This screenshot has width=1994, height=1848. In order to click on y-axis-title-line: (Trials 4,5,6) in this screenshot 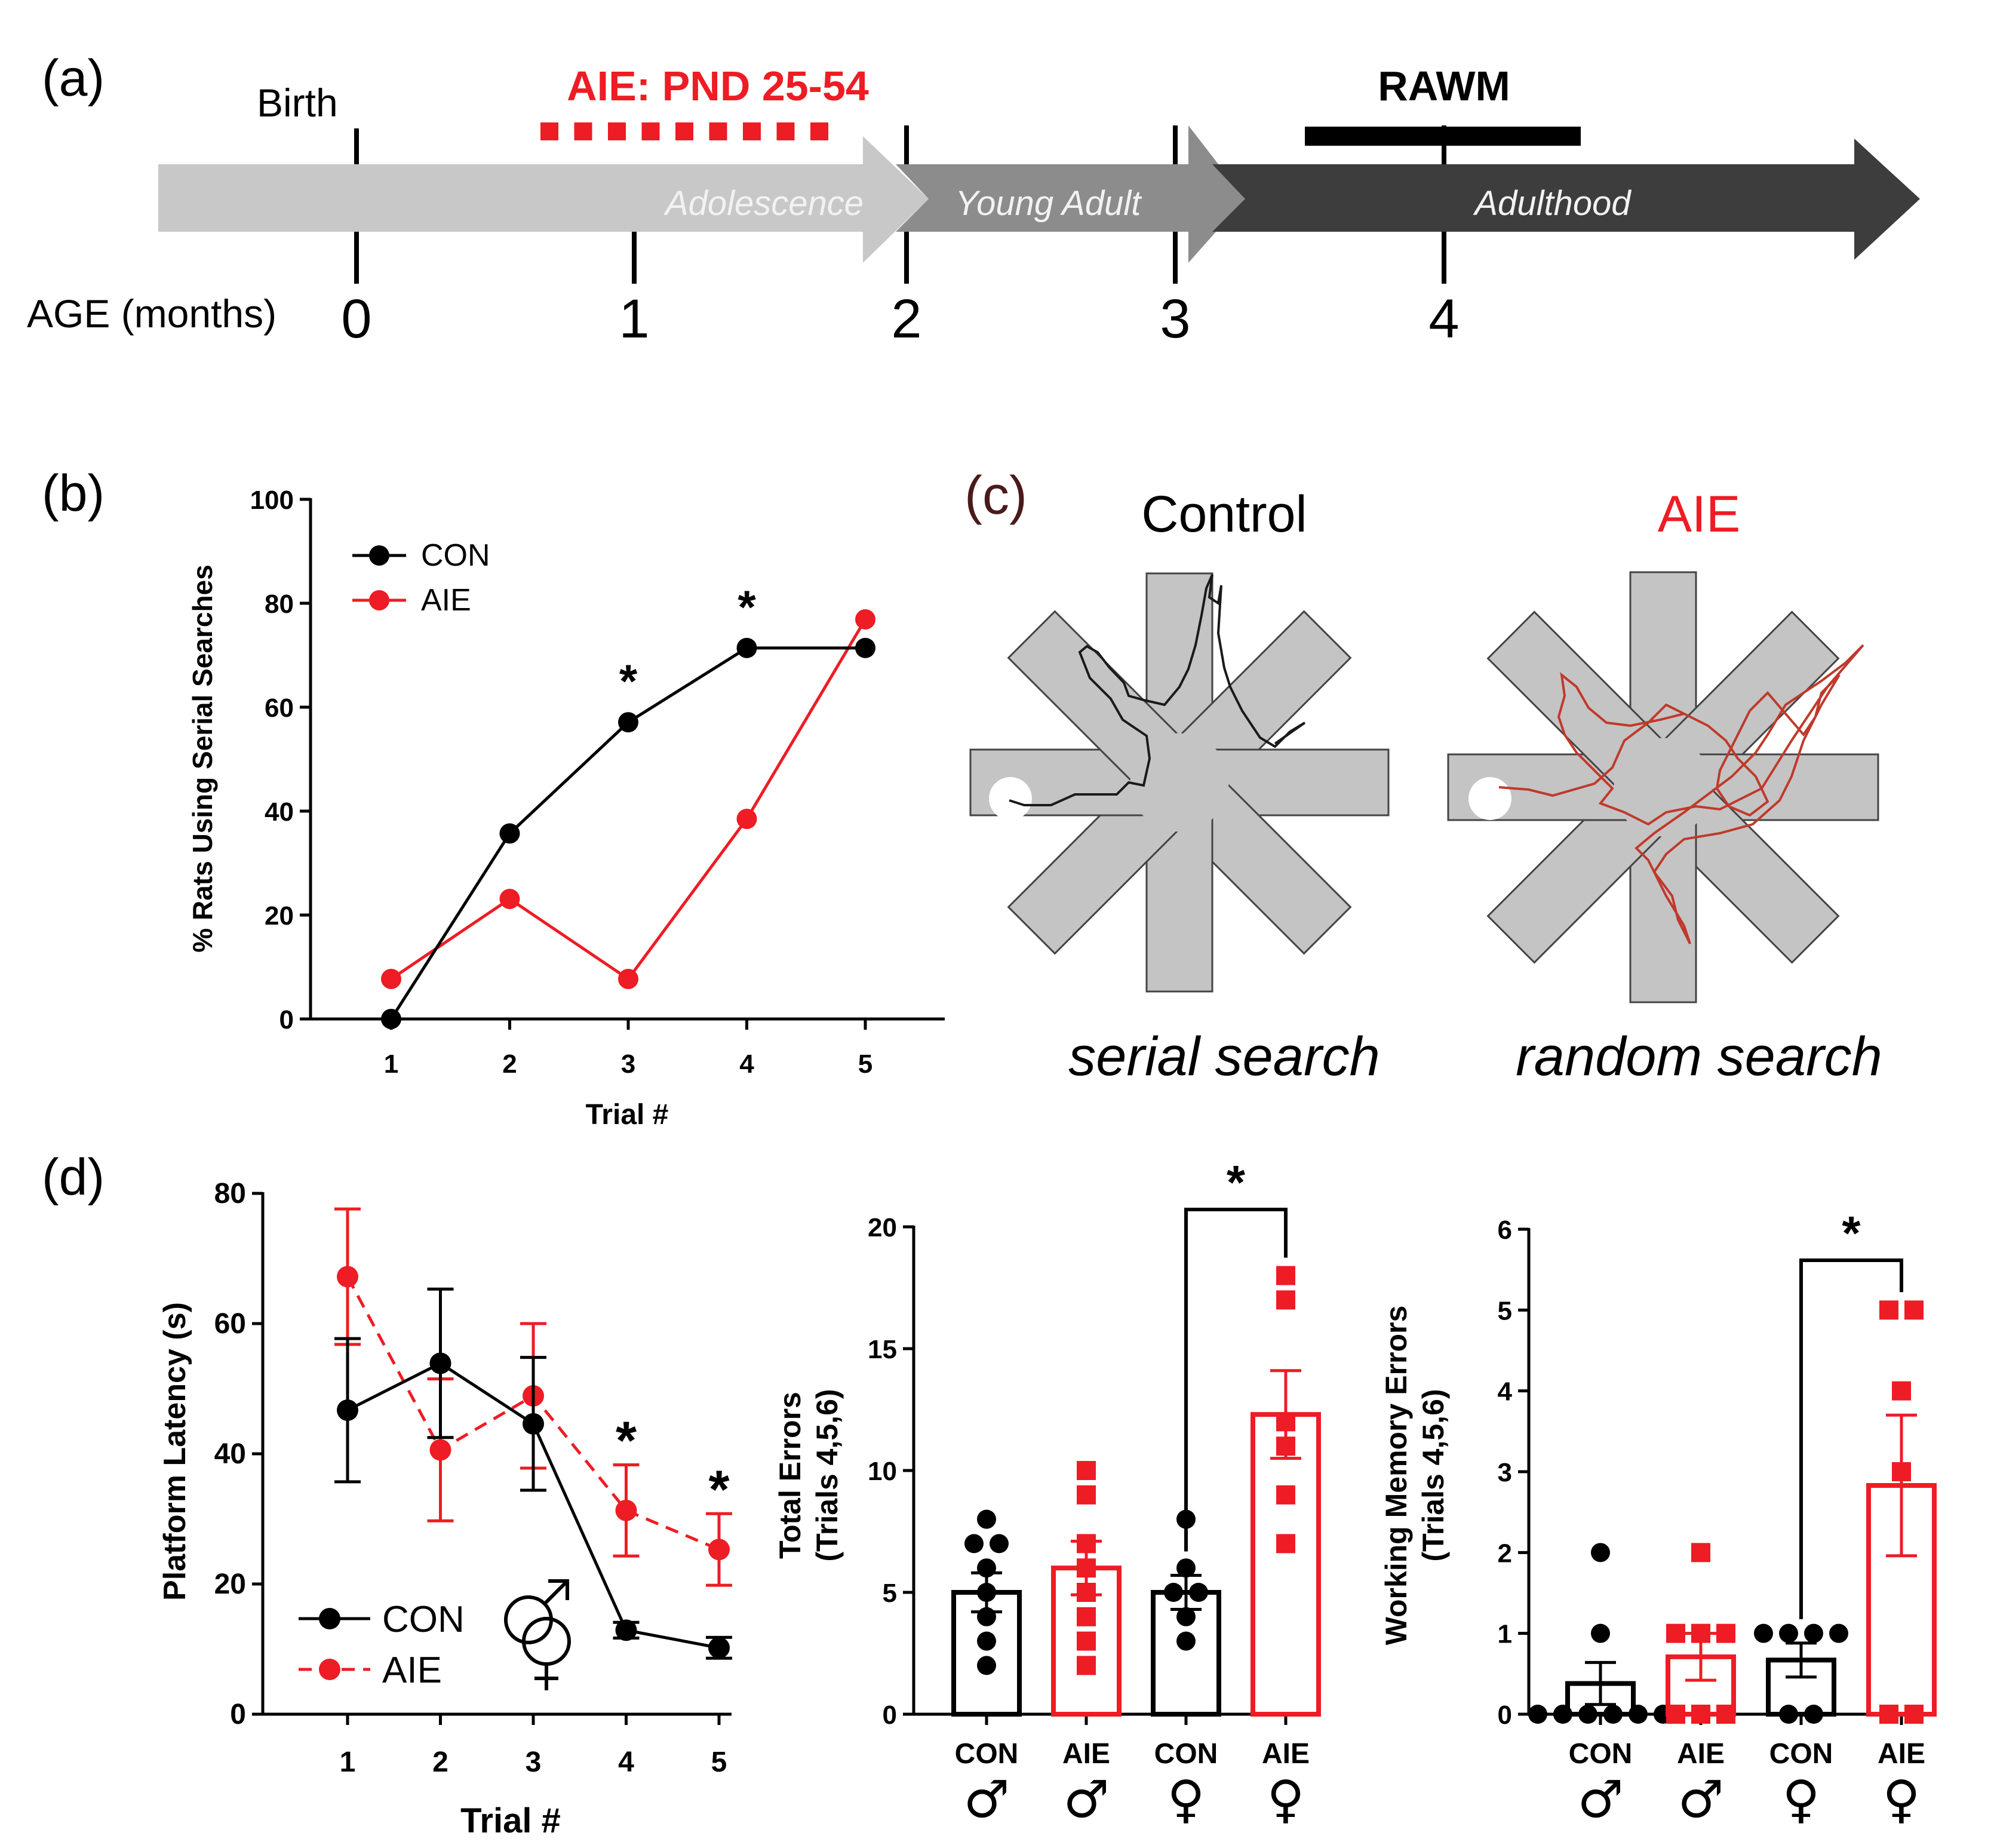, I will do `click(1433, 1475)`.